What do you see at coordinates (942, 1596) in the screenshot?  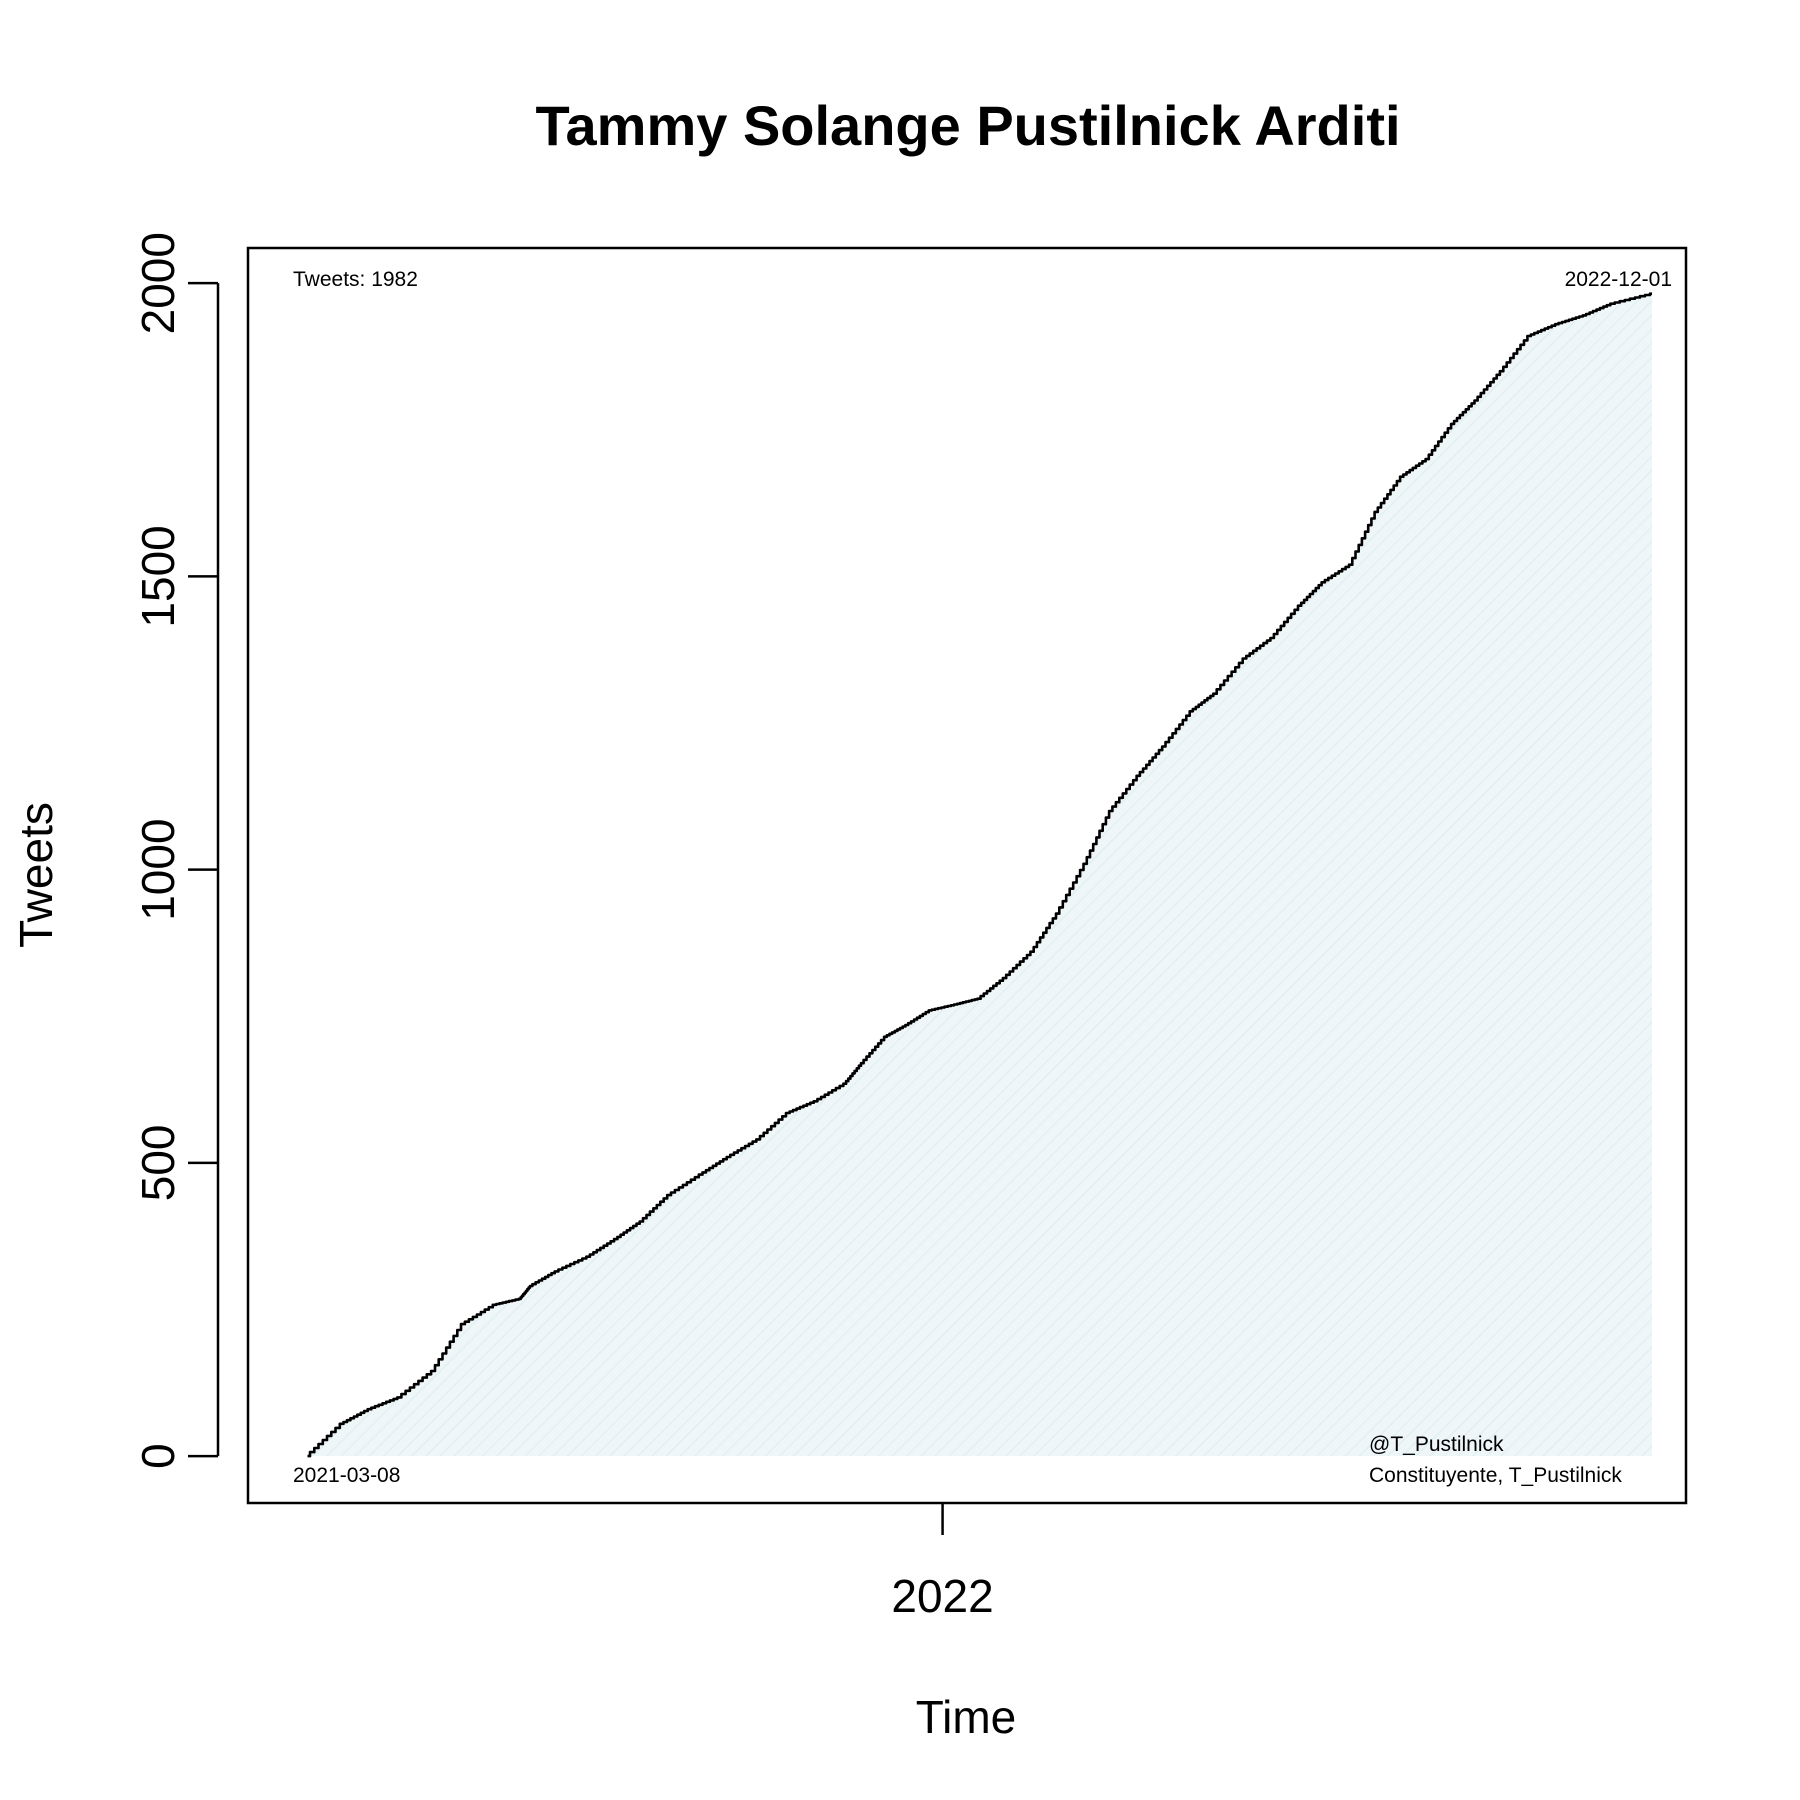 I see `x-tick-label-2022: 2022` at bounding box center [942, 1596].